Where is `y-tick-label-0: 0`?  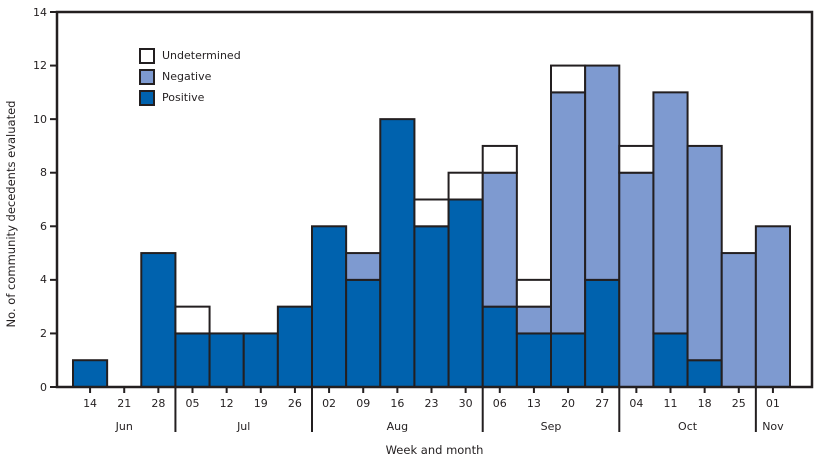
y-tick-label-0: 0 is located at coordinates (43, 387).